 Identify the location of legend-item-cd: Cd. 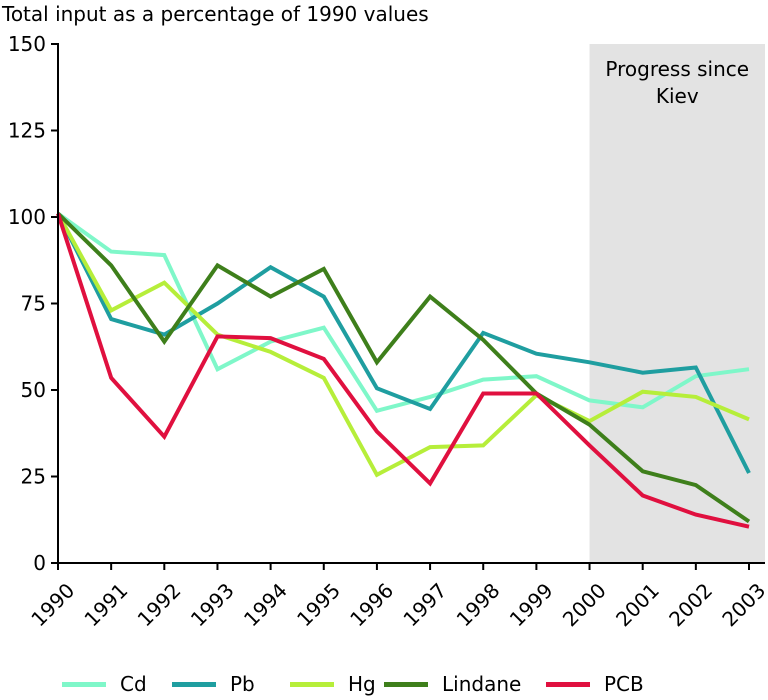
(104, 684).